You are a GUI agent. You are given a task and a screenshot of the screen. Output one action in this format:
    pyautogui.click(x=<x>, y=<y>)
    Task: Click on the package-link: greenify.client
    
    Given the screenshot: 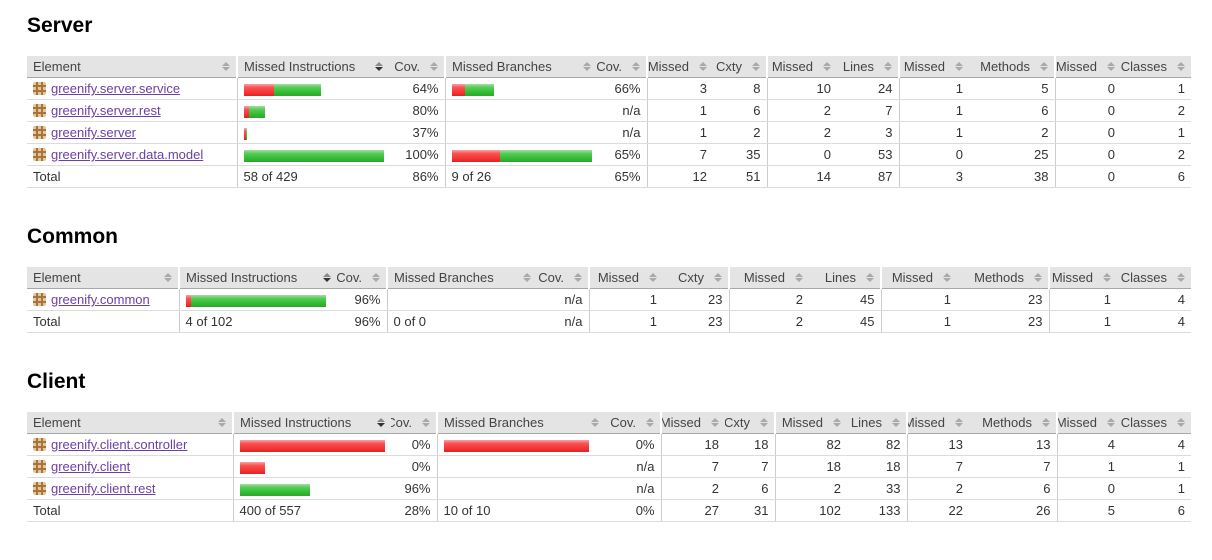 What is the action you would take?
    pyautogui.click(x=91, y=466)
    